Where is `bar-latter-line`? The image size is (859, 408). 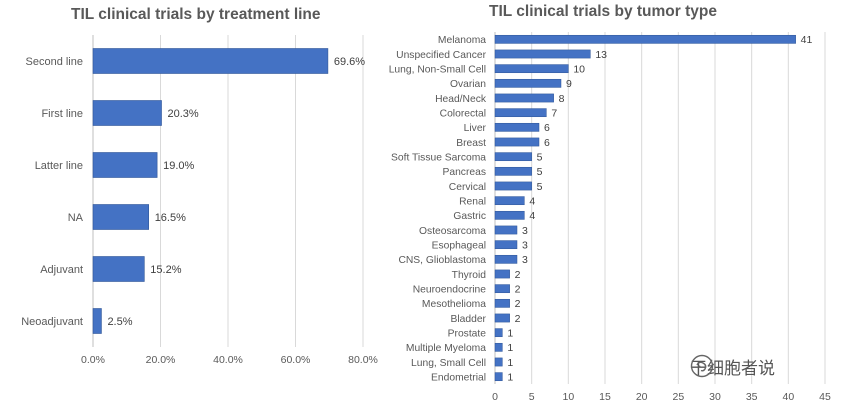
bar-latter-line is located at coordinates (125, 165).